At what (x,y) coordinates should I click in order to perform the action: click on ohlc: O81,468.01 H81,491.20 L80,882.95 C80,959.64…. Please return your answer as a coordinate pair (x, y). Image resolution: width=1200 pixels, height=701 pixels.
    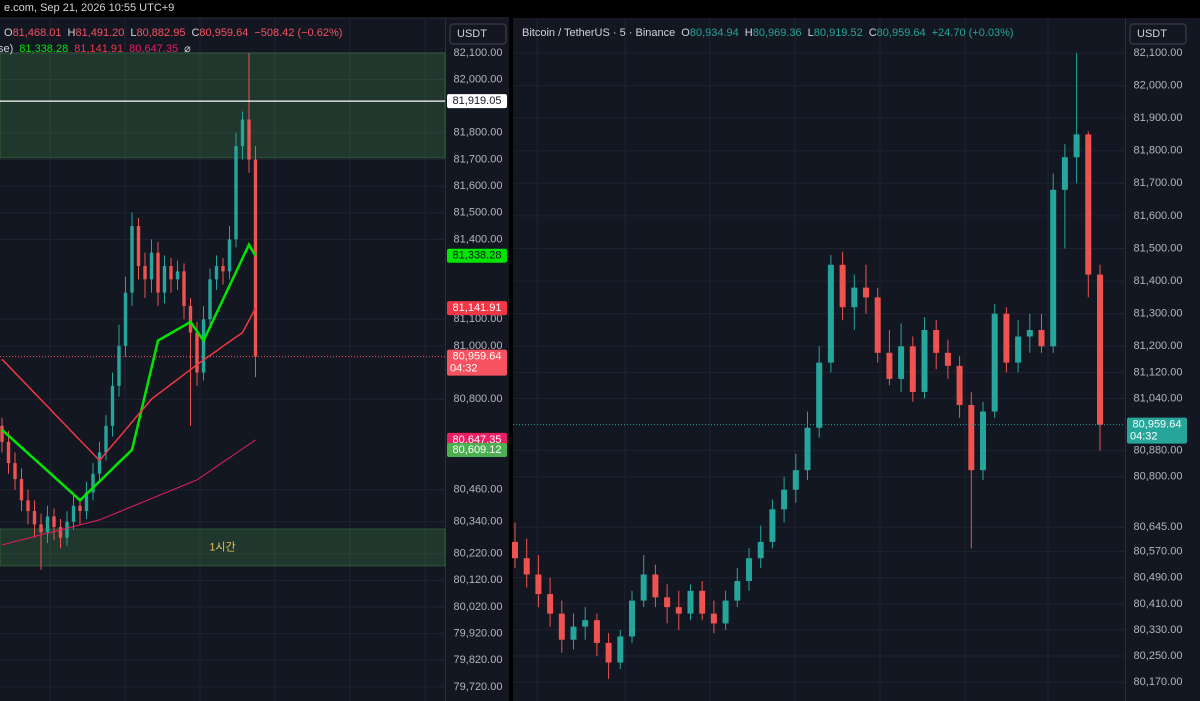
    Looking at the image, I should click on (173, 33).